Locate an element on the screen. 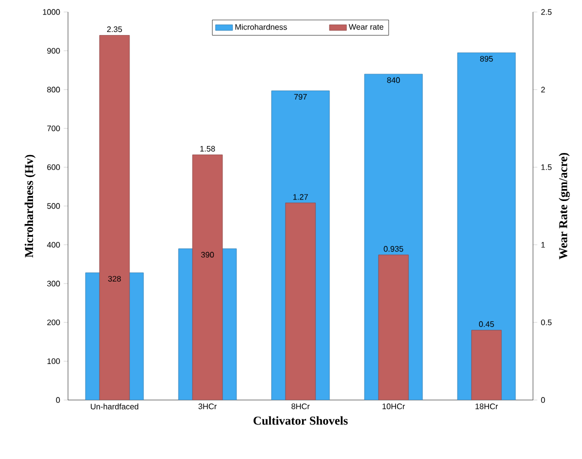 The height and width of the screenshot is (459, 582). data-label: 2.35 is located at coordinates (114, 29).